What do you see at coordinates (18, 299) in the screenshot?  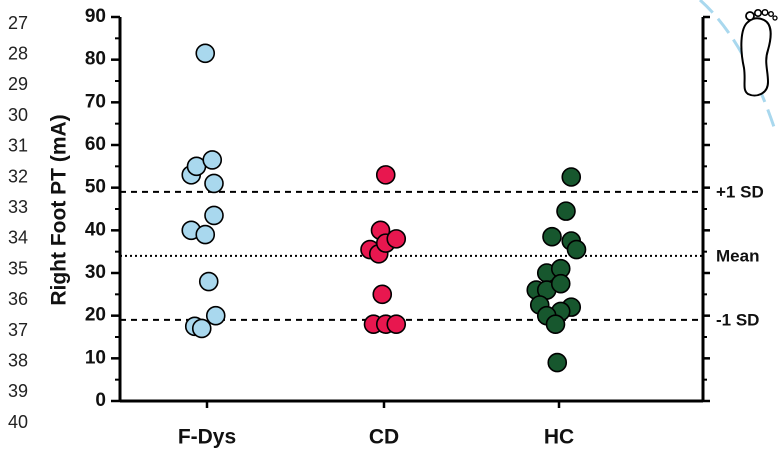 I see `line-number: 36` at bounding box center [18, 299].